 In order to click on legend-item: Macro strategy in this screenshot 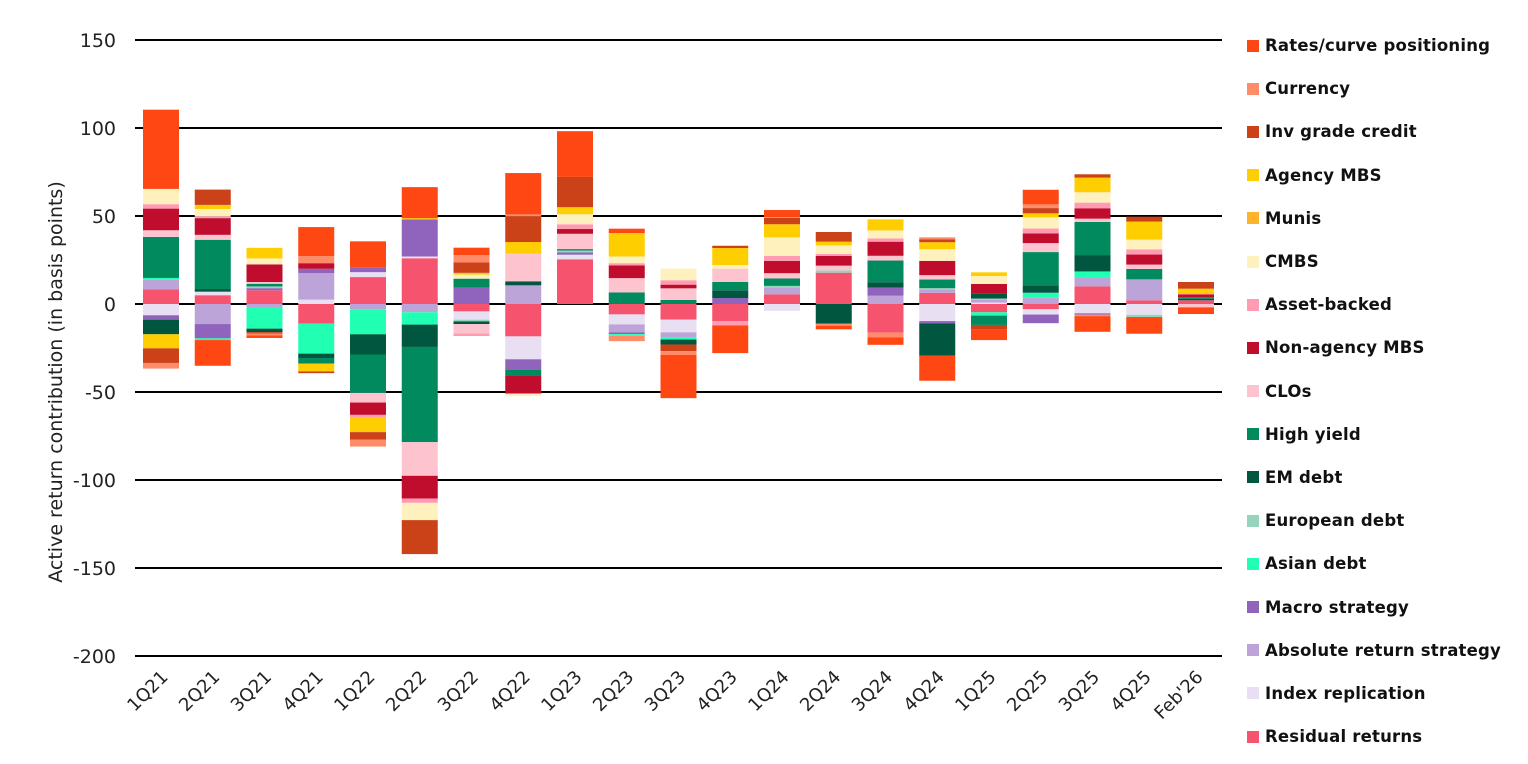, I will do `click(1374, 606)`.